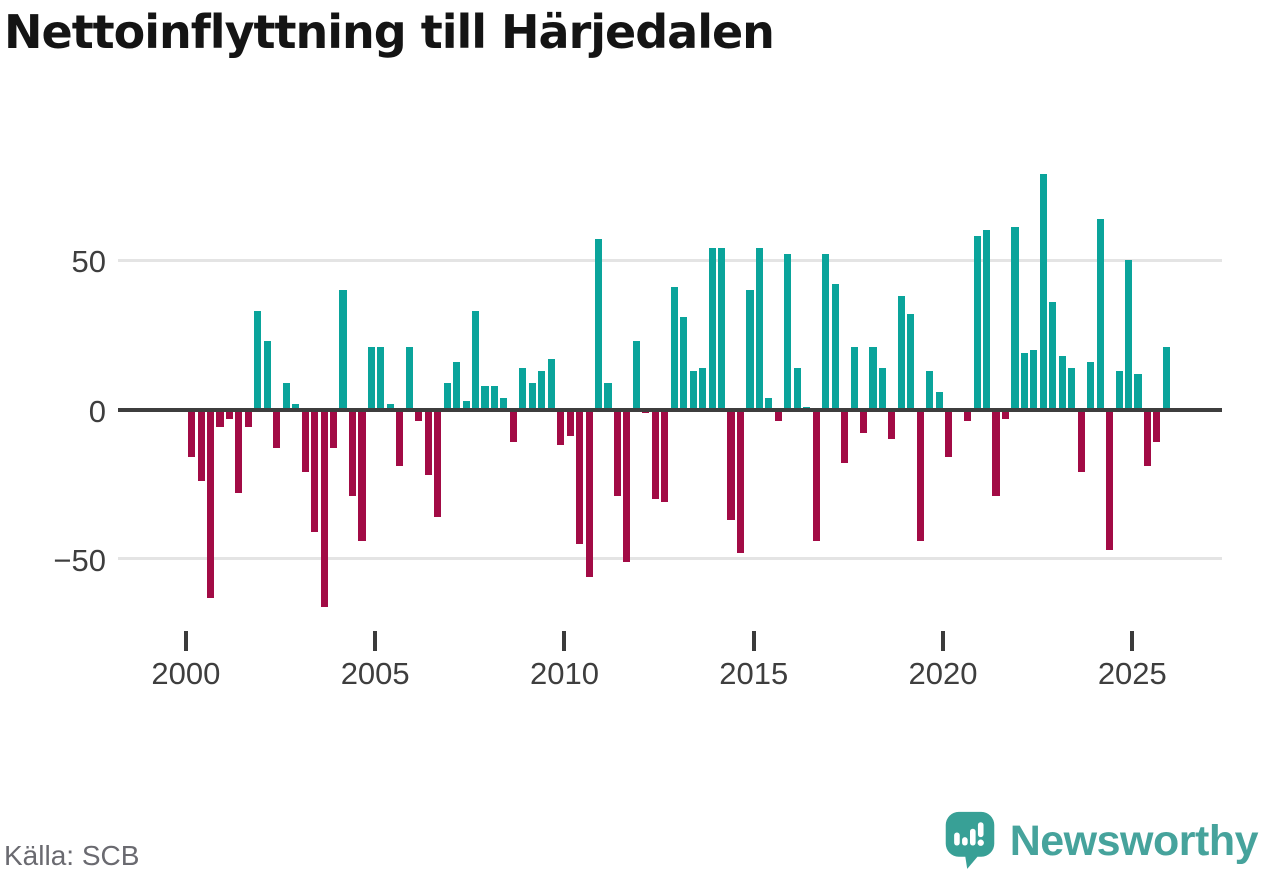  Describe the element at coordinates (239, 451) in the screenshot. I see `bar-2001Q2` at that location.